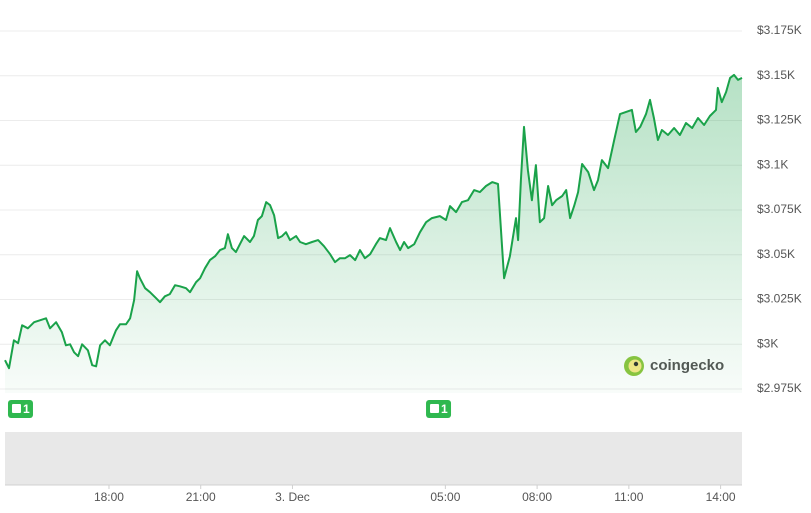 The image size is (811, 513). Describe the element at coordinates (537, 497) in the screenshot. I see `x-tick-label: 08:00` at that location.